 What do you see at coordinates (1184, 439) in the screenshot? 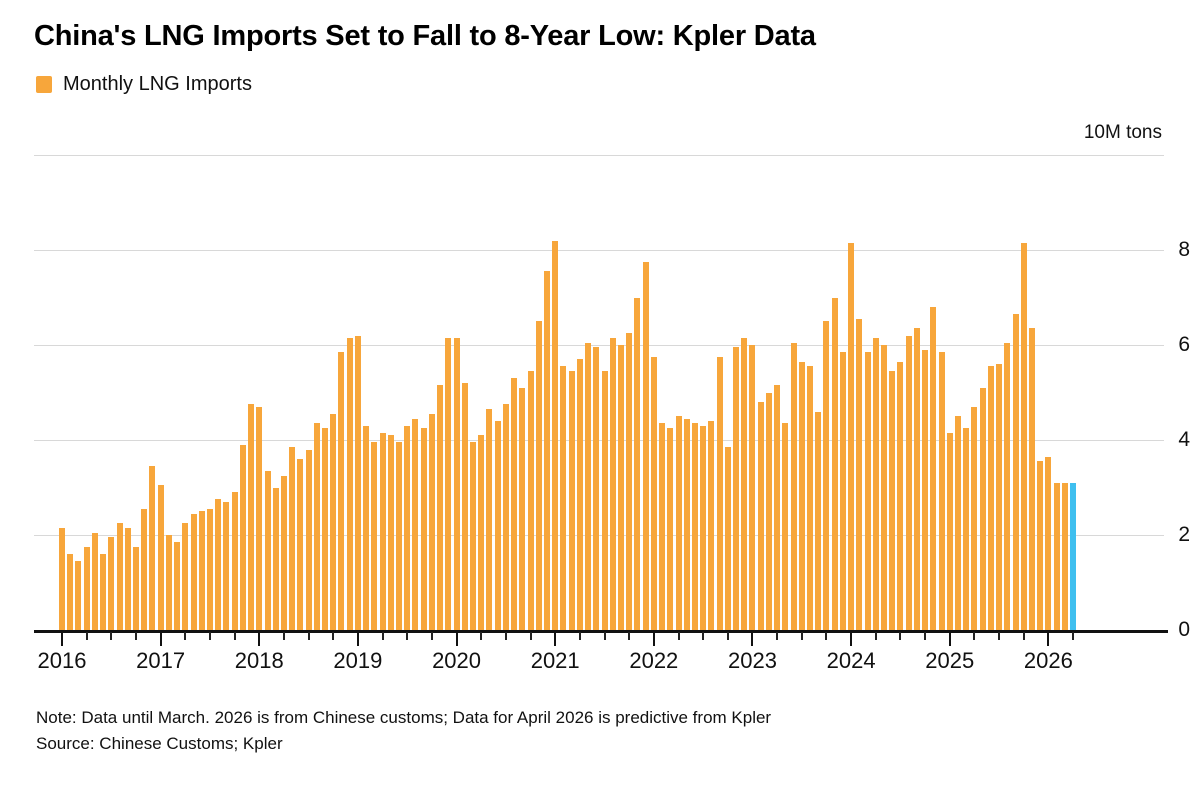
I see `y-axis-tick-label: 4` at bounding box center [1184, 439].